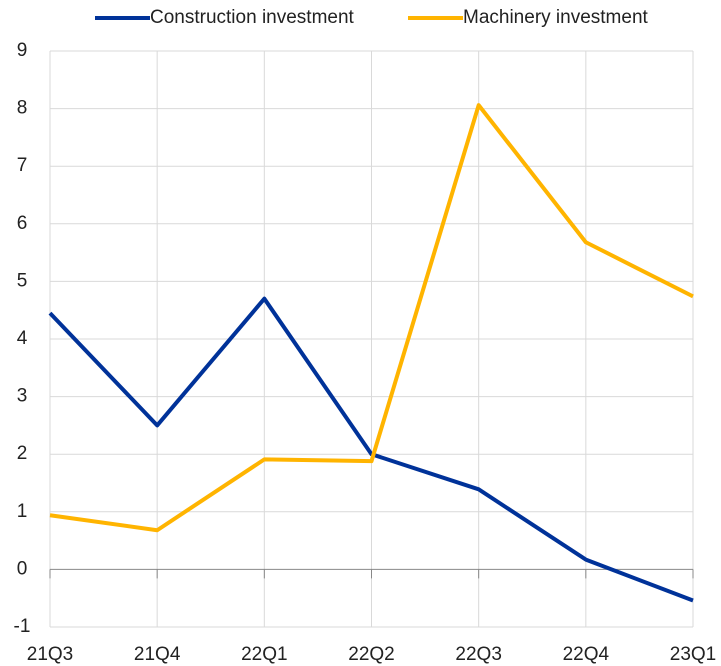  I want to click on x-tick-label: 21Q3, so click(50, 654).